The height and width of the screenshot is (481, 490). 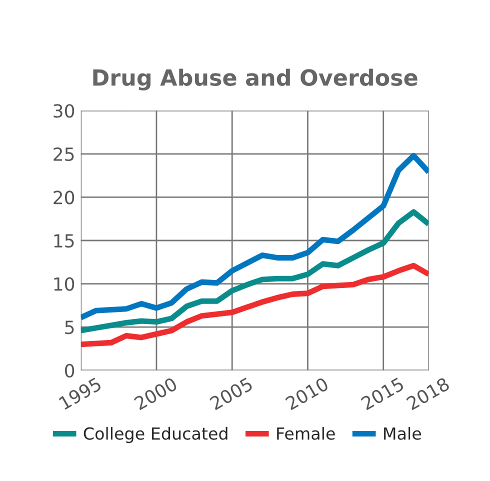 I want to click on y-tick-label: 15, so click(x=64, y=241).